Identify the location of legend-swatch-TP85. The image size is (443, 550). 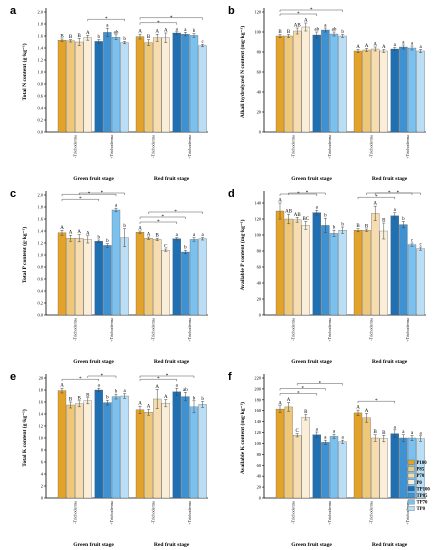
(411, 495).